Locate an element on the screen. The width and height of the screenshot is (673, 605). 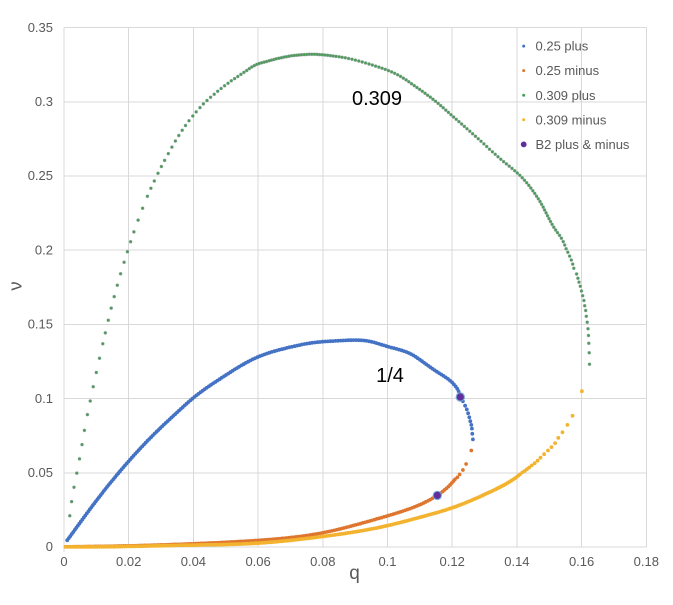
svg-text: 0.16 is located at coordinates (581, 561).